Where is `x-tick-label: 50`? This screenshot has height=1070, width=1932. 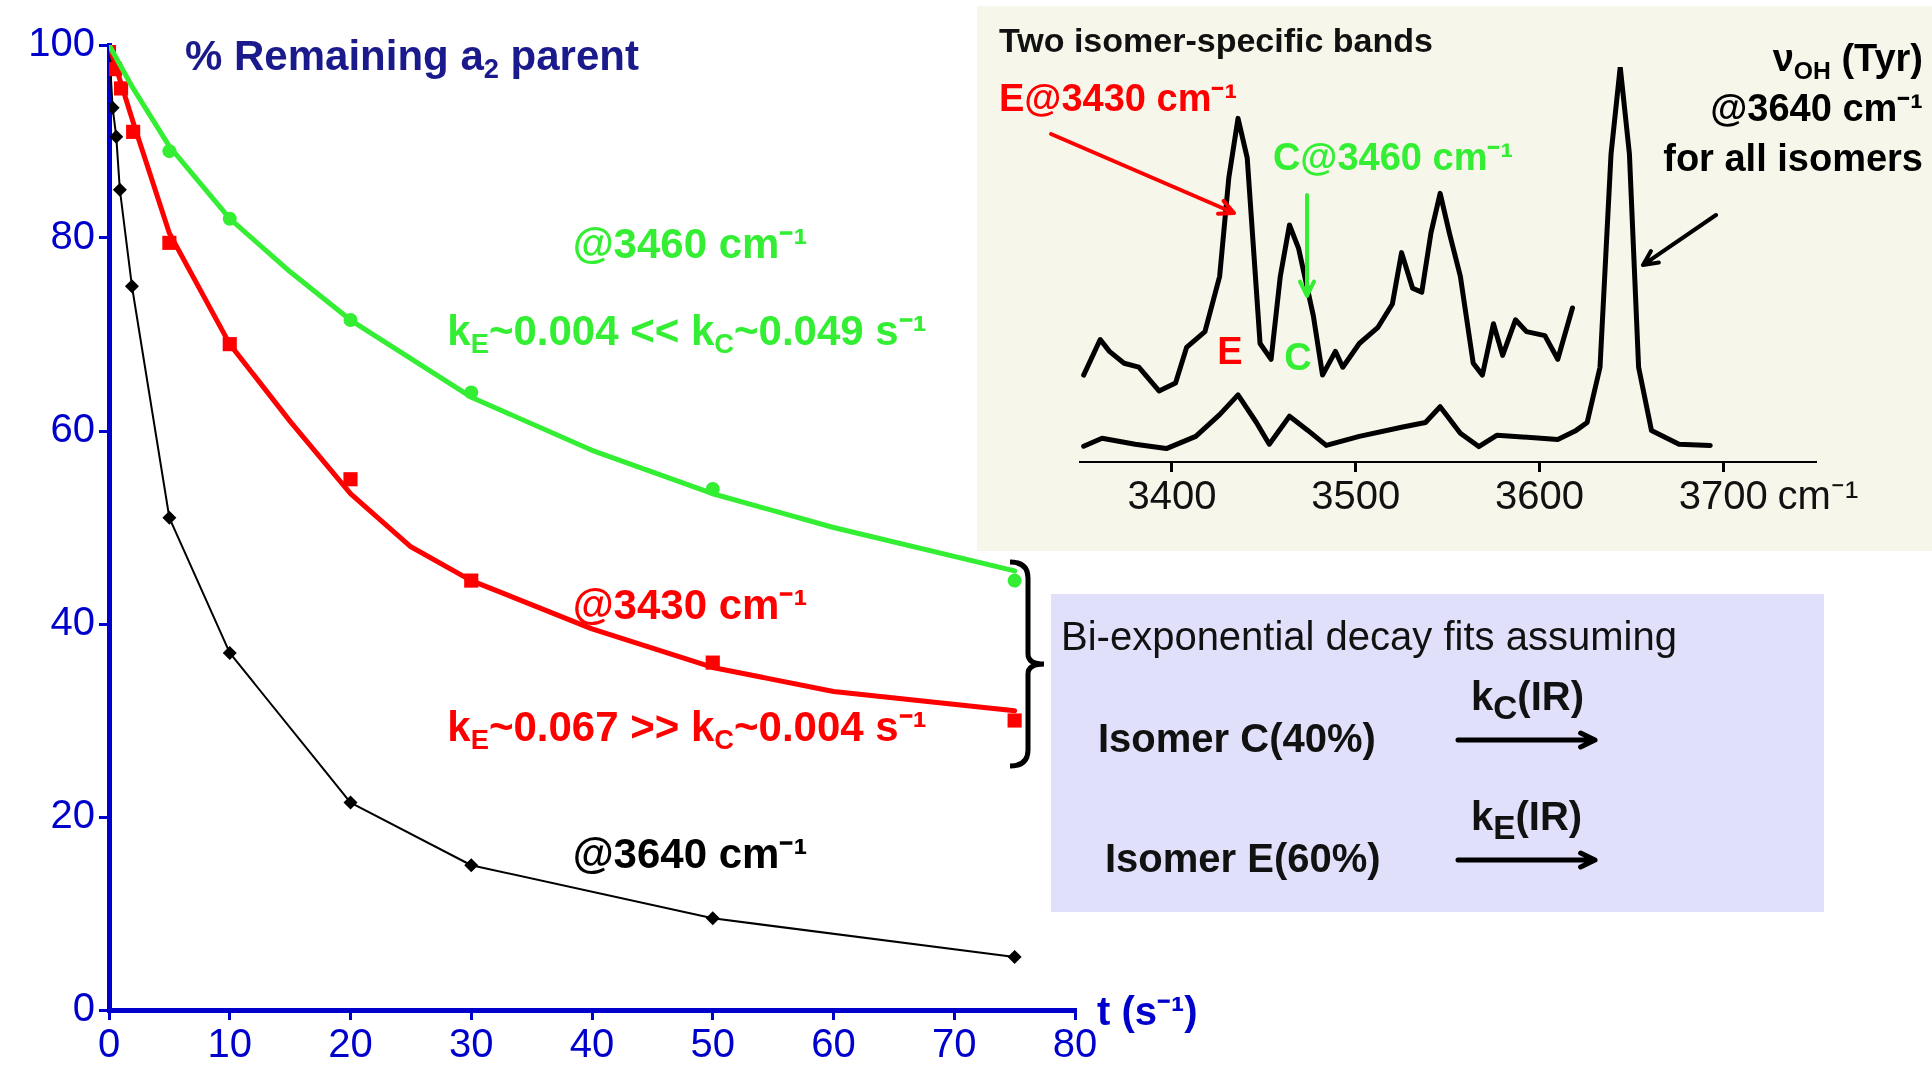 x-tick-label: 50 is located at coordinates (712, 1043).